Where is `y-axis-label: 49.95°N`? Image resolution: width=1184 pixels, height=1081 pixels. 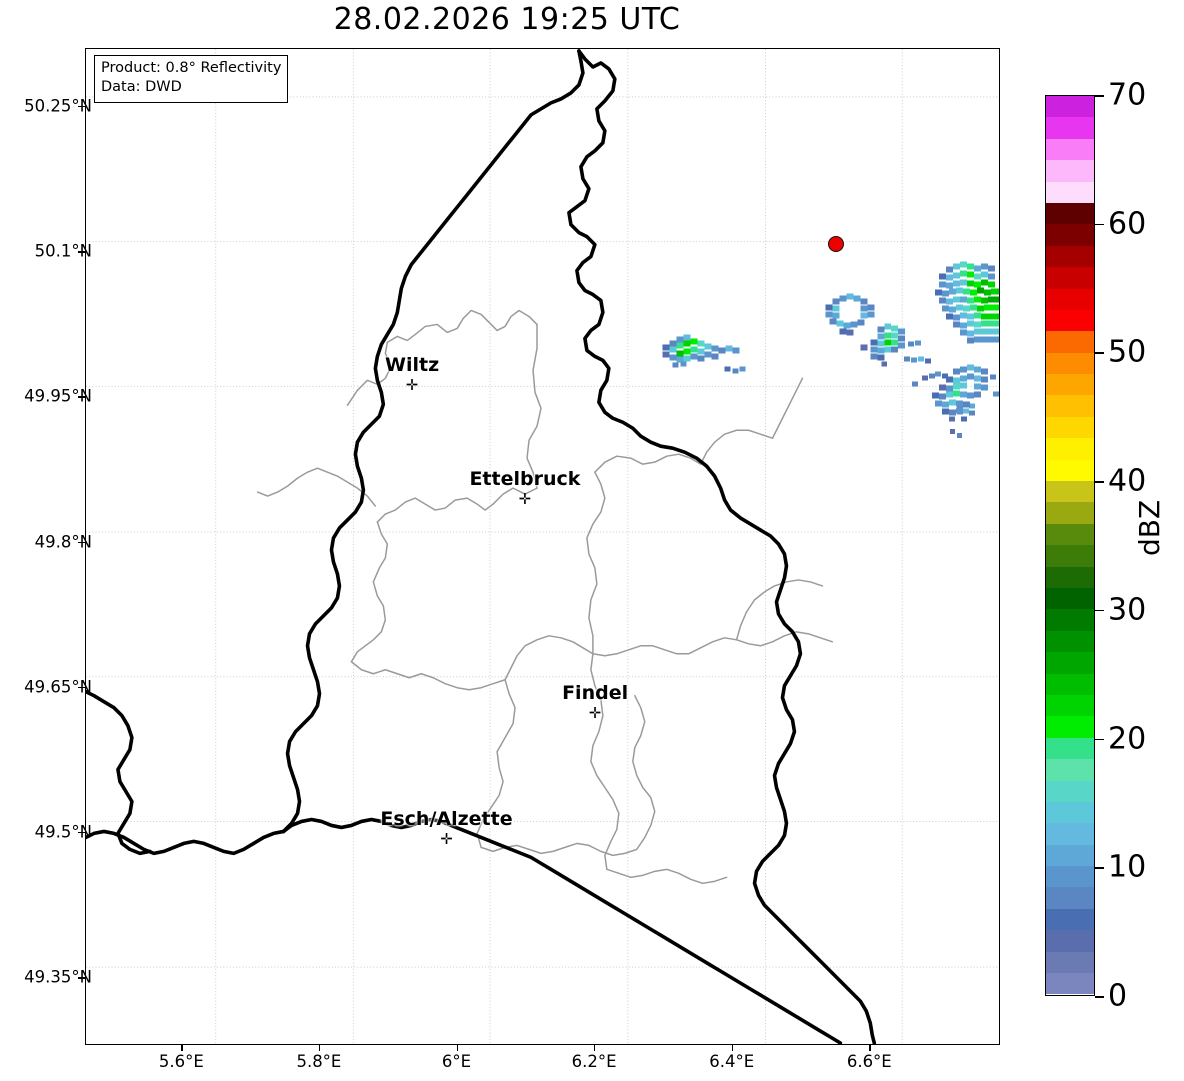
y-axis-label: 49.95°N is located at coordinates (58, 396).